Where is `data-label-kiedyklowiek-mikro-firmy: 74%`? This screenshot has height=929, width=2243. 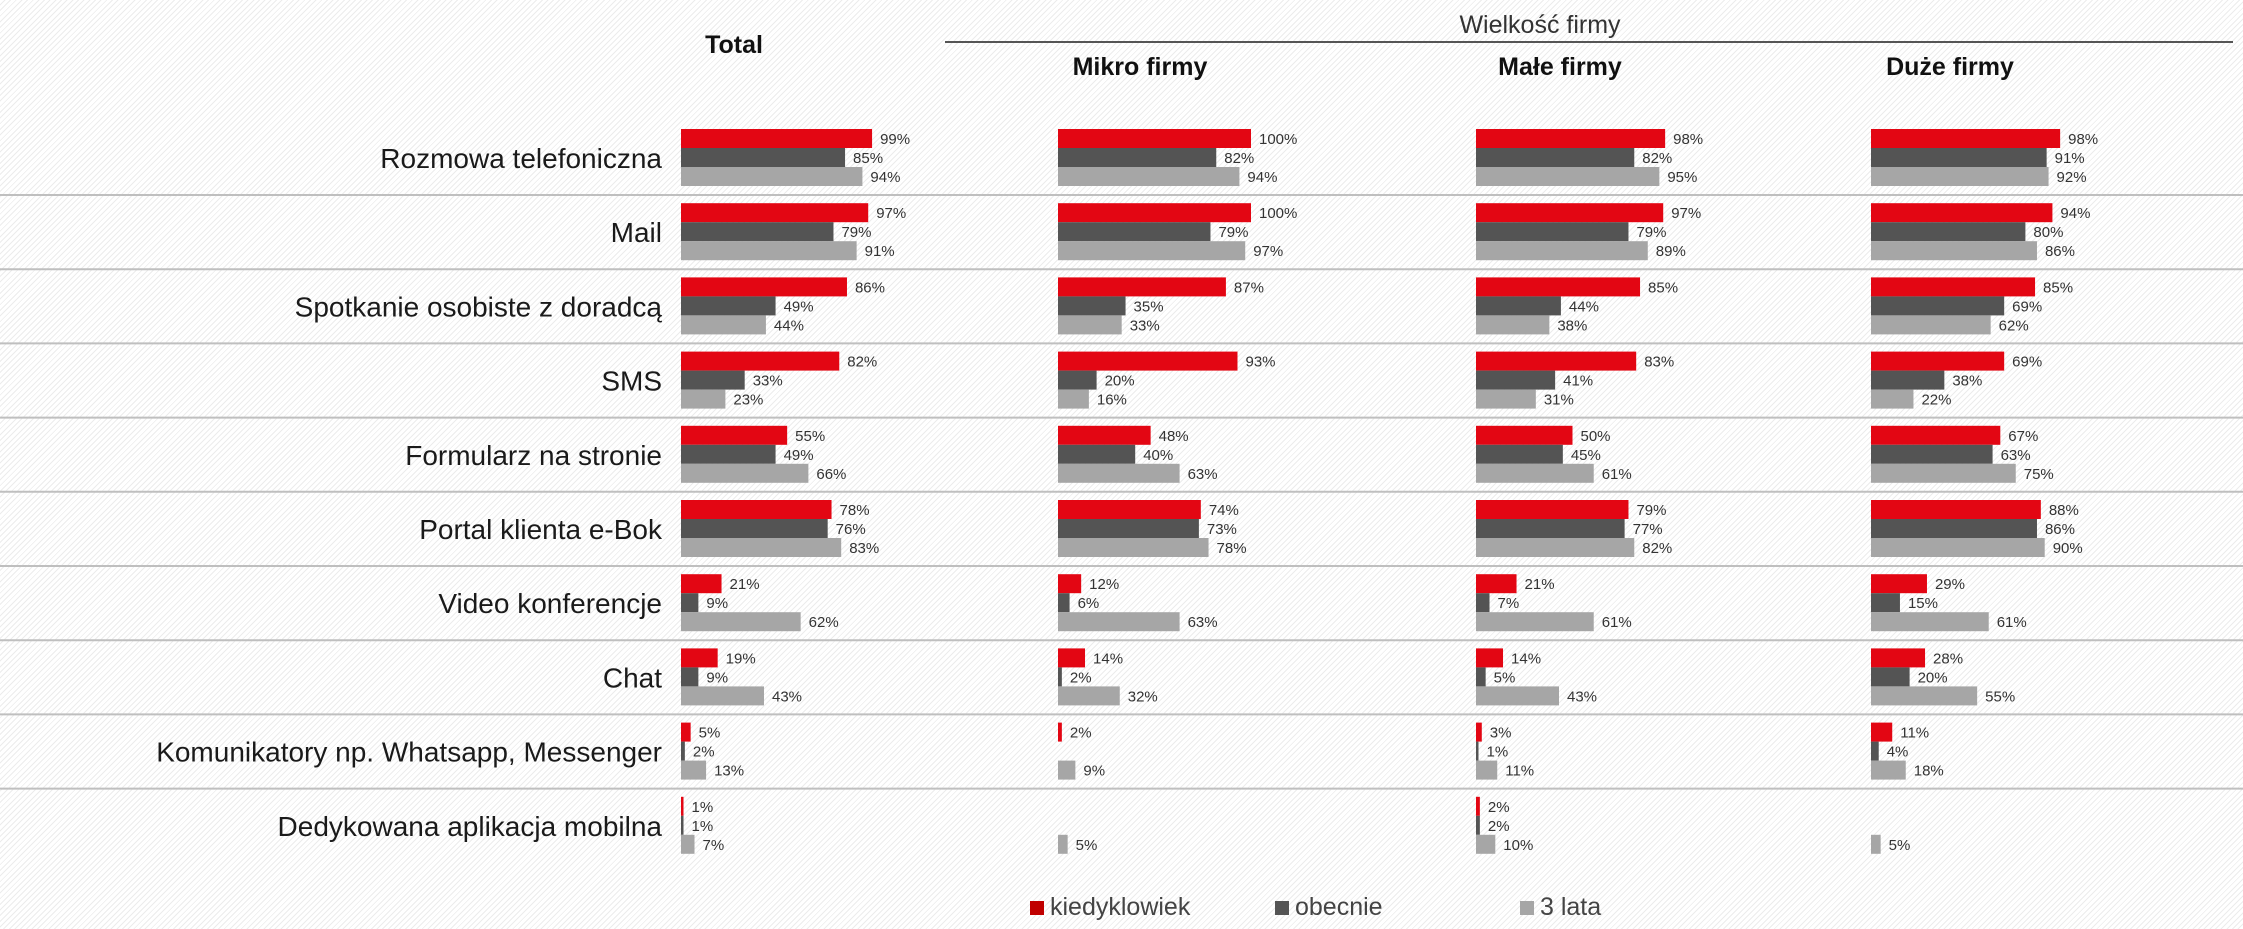 data-label-kiedyklowiek-mikro-firmy: 74% is located at coordinates (1224, 510).